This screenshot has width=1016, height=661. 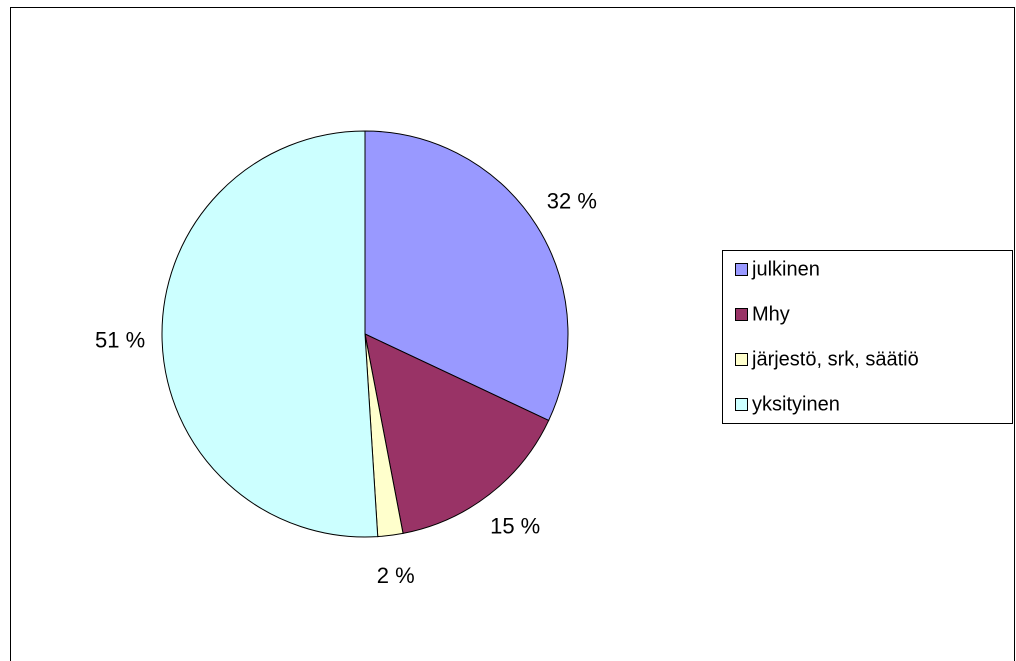 What do you see at coordinates (785, 269) in the screenshot?
I see `legend-label: julkinen` at bounding box center [785, 269].